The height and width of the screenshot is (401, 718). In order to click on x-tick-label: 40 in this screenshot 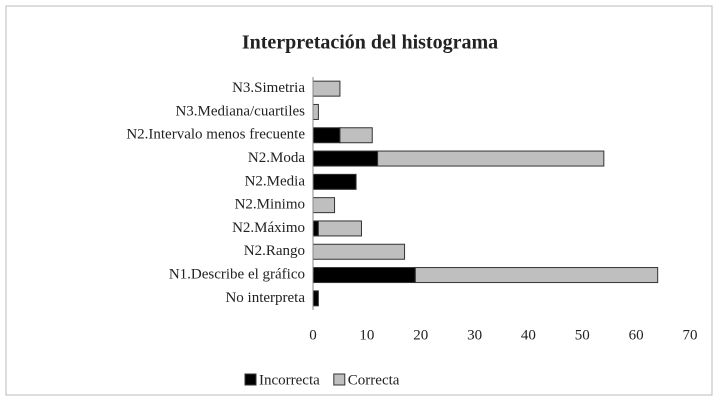, I will do `click(528, 335)`.